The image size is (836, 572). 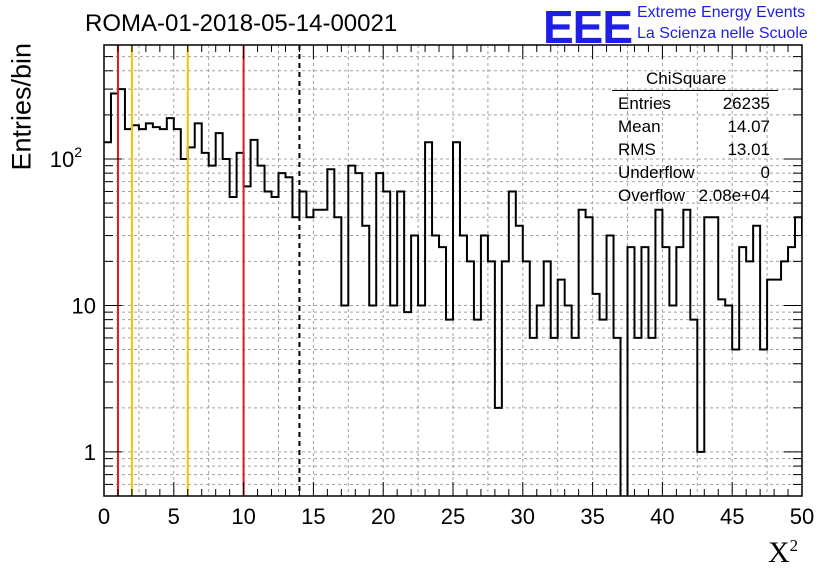 I want to click on stat-value-rms: 13.01, so click(x=748, y=149).